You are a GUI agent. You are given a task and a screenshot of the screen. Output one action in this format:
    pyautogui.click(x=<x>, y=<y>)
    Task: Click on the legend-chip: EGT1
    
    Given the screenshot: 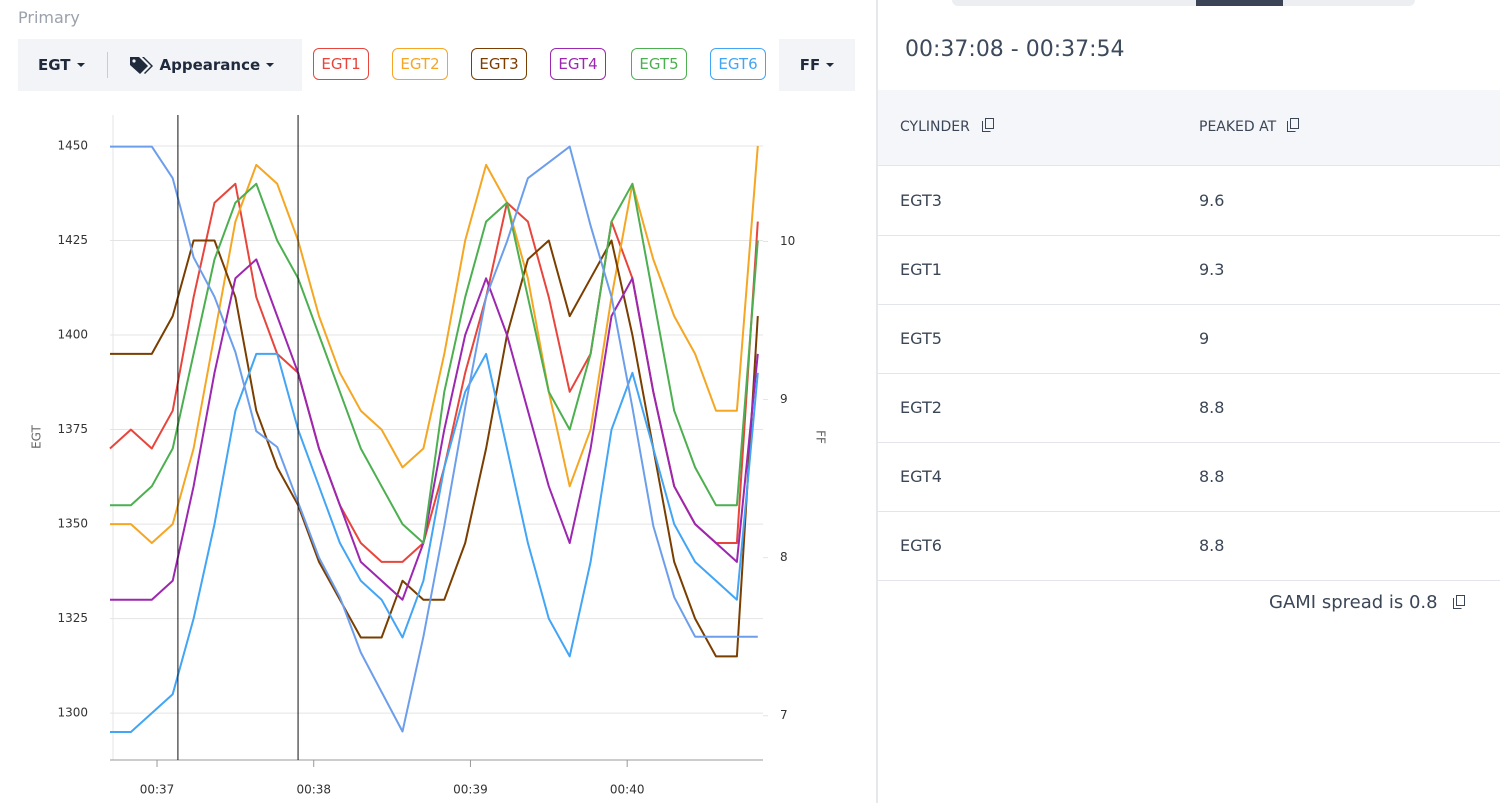 What is the action you would take?
    pyautogui.click(x=341, y=64)
    